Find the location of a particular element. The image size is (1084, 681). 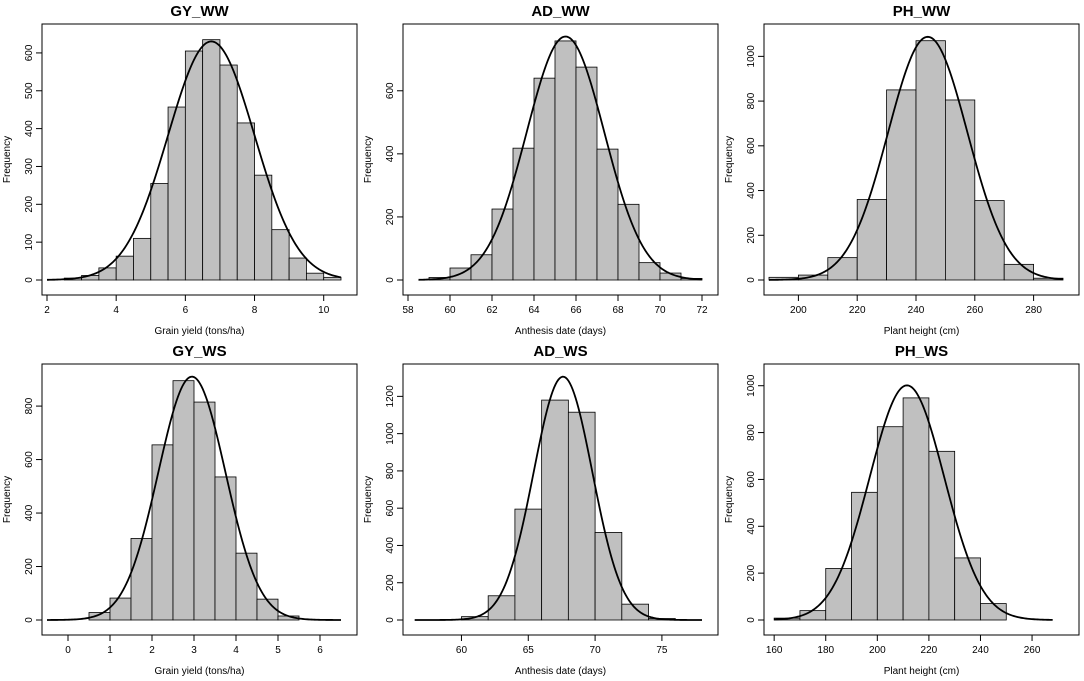

y-axis: 0 200 400 600 800 1000 1200 is located at coordinates (394, 504).